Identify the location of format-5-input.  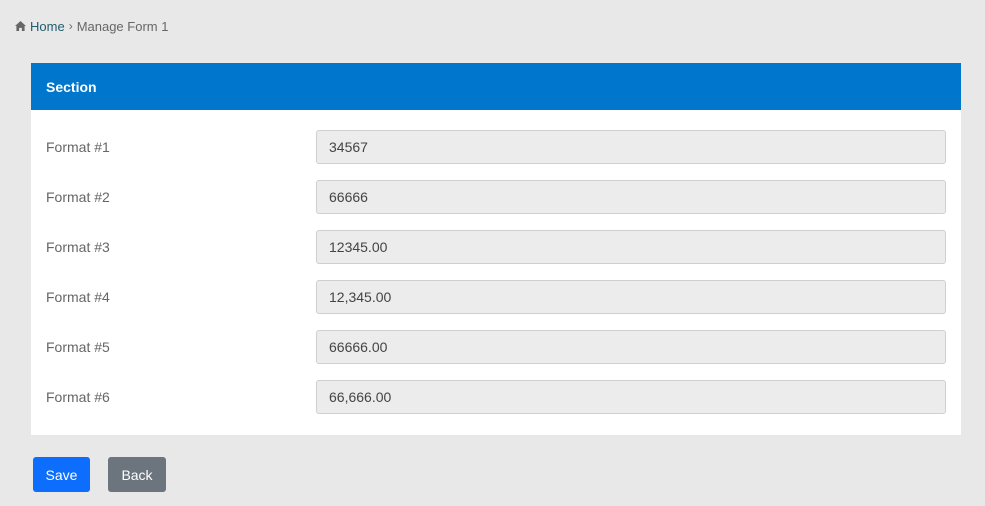
(631, 347).